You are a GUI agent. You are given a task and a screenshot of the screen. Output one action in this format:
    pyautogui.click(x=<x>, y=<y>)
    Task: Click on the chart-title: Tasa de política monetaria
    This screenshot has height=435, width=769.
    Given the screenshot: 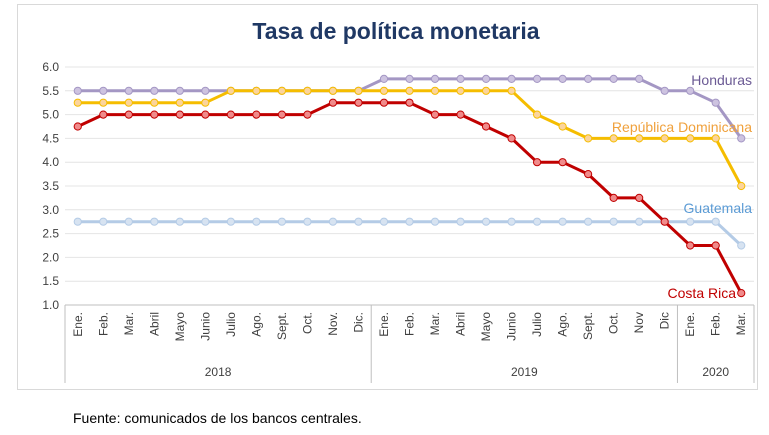 What is the action you would take?
    pyautogui.click(x=395, y=31)
    